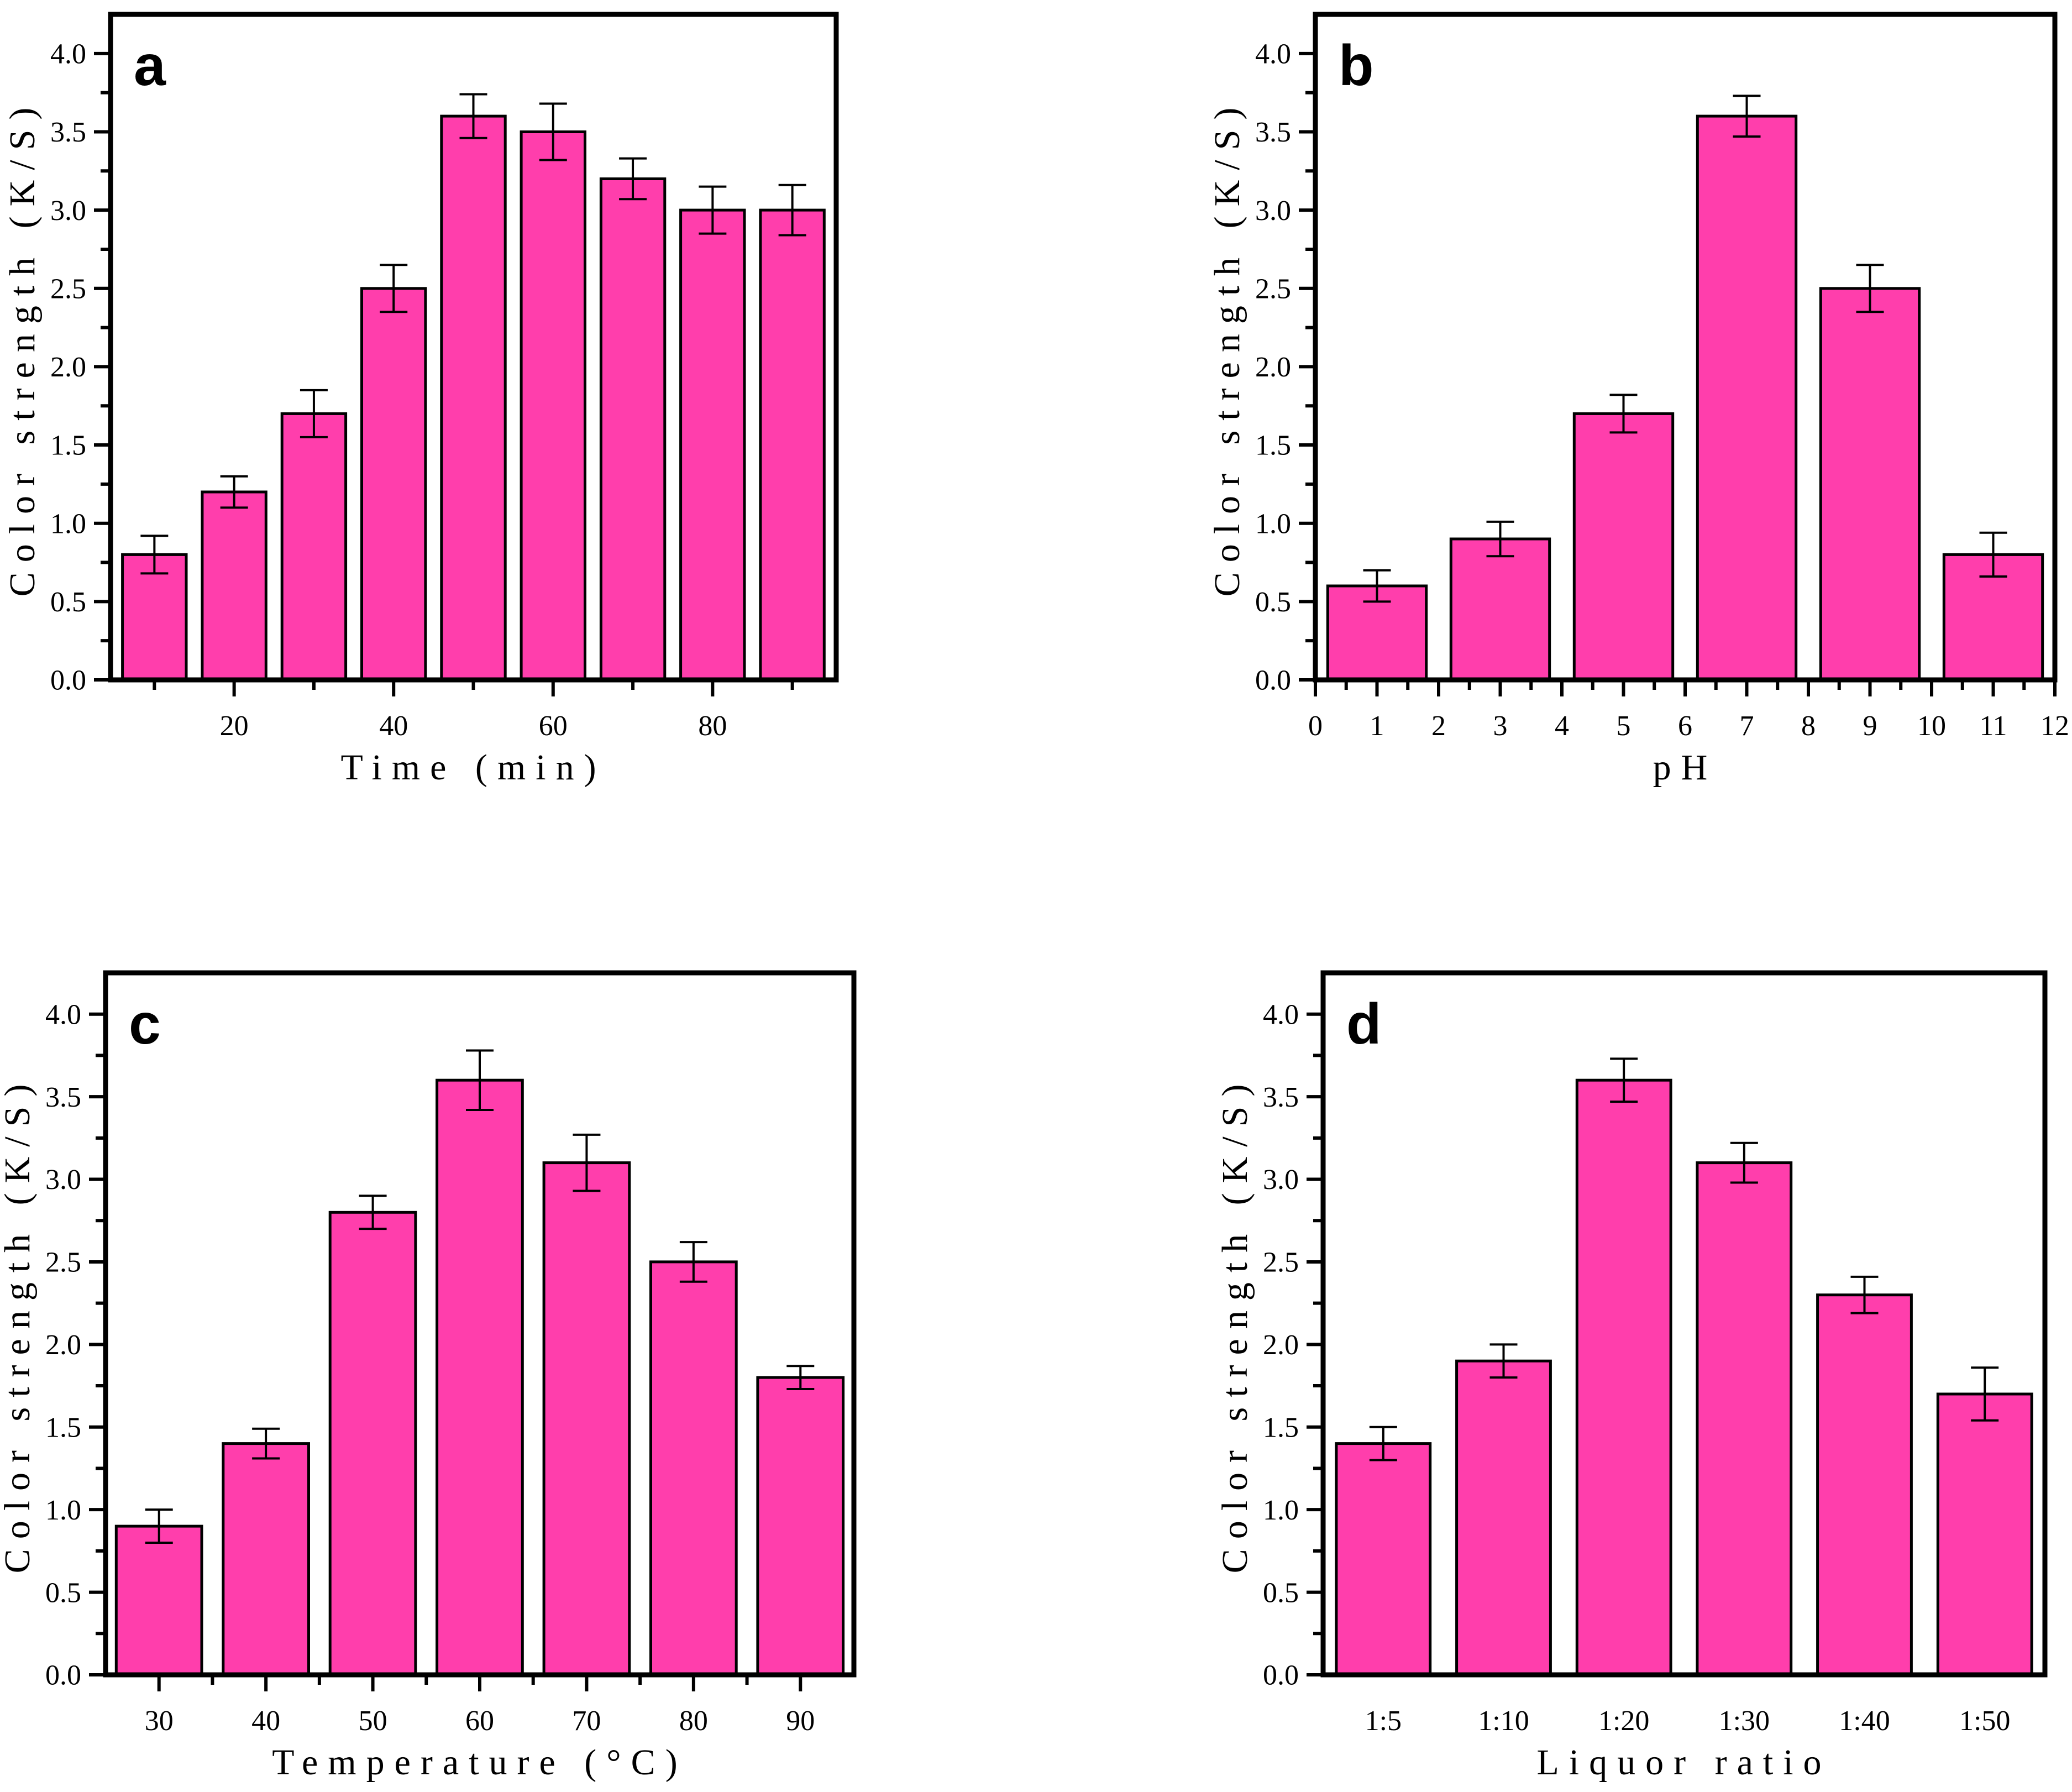  Describe the element at coordinates (1984, 1721) in the screenshot. I see `svg-text: 1:50` at that location.